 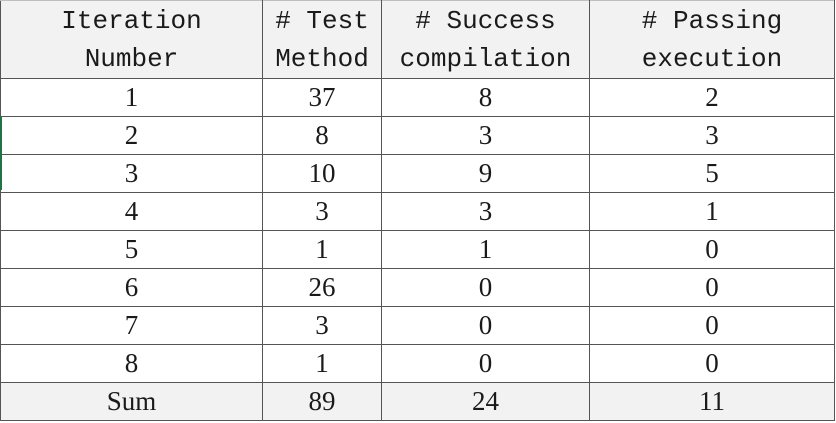 What do you see at coordinates (712, 58) in the screenshot?
I see `header-line: execution` at bounding box center [712, 58].